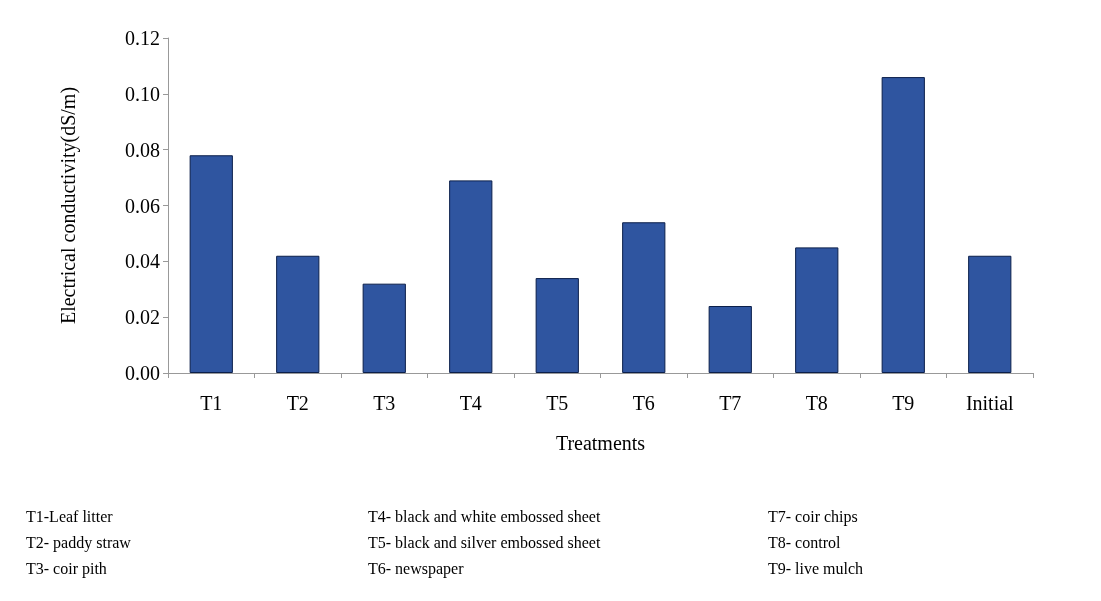 The width and height of the screenshot is (1101, 601). Describe the element at coordinates (643, 403) in the screenshot. I see `x-tick-label: T6` at that location.